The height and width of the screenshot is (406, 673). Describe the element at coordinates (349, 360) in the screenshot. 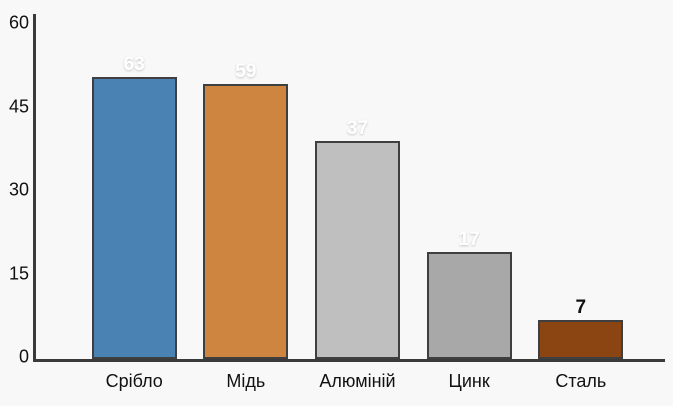

I see `x-axis-line` at that location.